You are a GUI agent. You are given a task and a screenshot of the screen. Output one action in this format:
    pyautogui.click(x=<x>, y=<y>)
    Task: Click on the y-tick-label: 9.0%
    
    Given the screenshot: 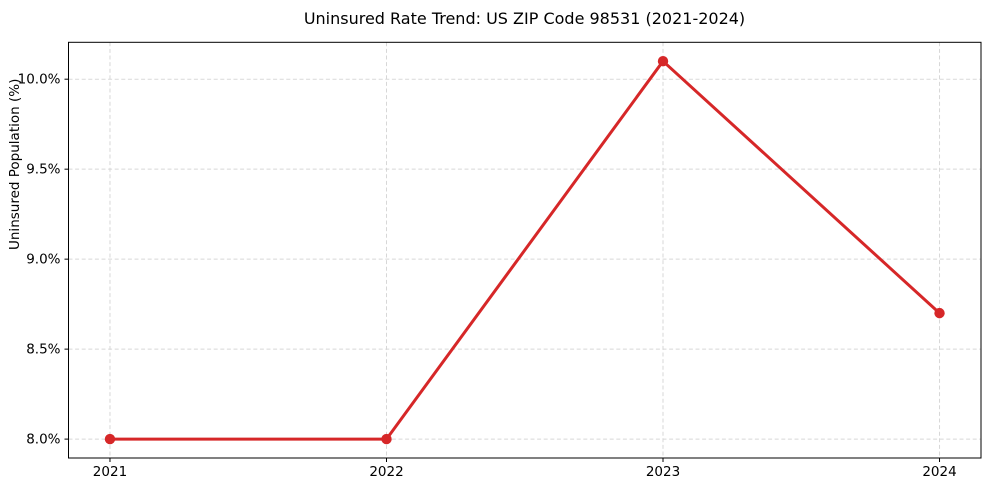 What is the action you would take?
    pyautogui.click(x=43, y=260)
    